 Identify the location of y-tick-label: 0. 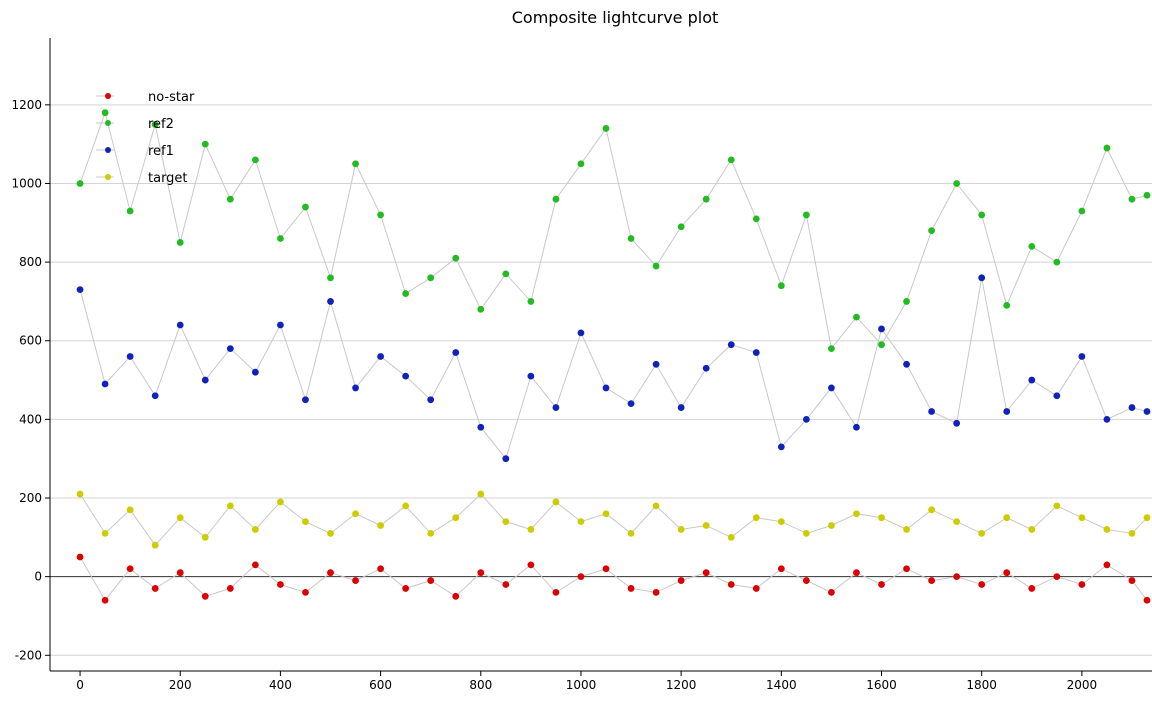
(38, 577).